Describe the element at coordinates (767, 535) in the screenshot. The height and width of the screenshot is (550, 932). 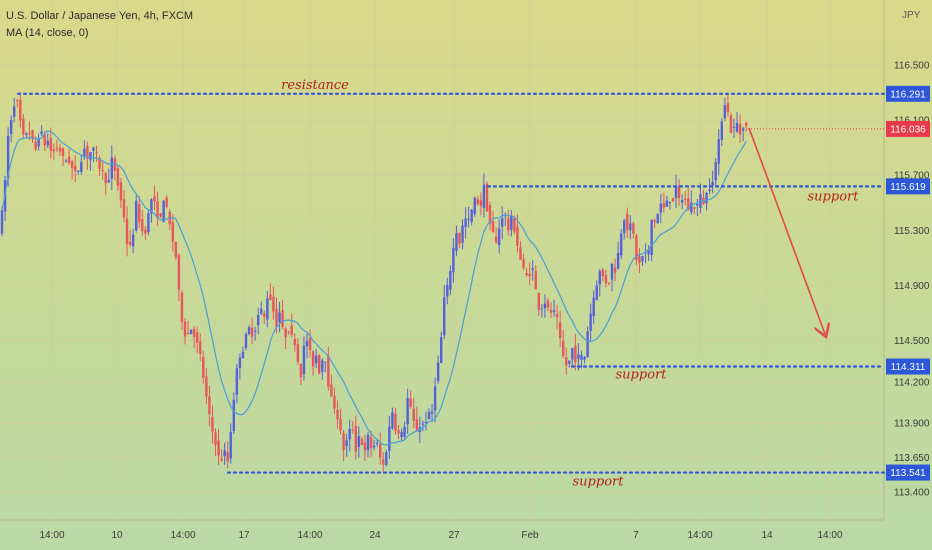
I see `time-tick-label: 14` at that location.